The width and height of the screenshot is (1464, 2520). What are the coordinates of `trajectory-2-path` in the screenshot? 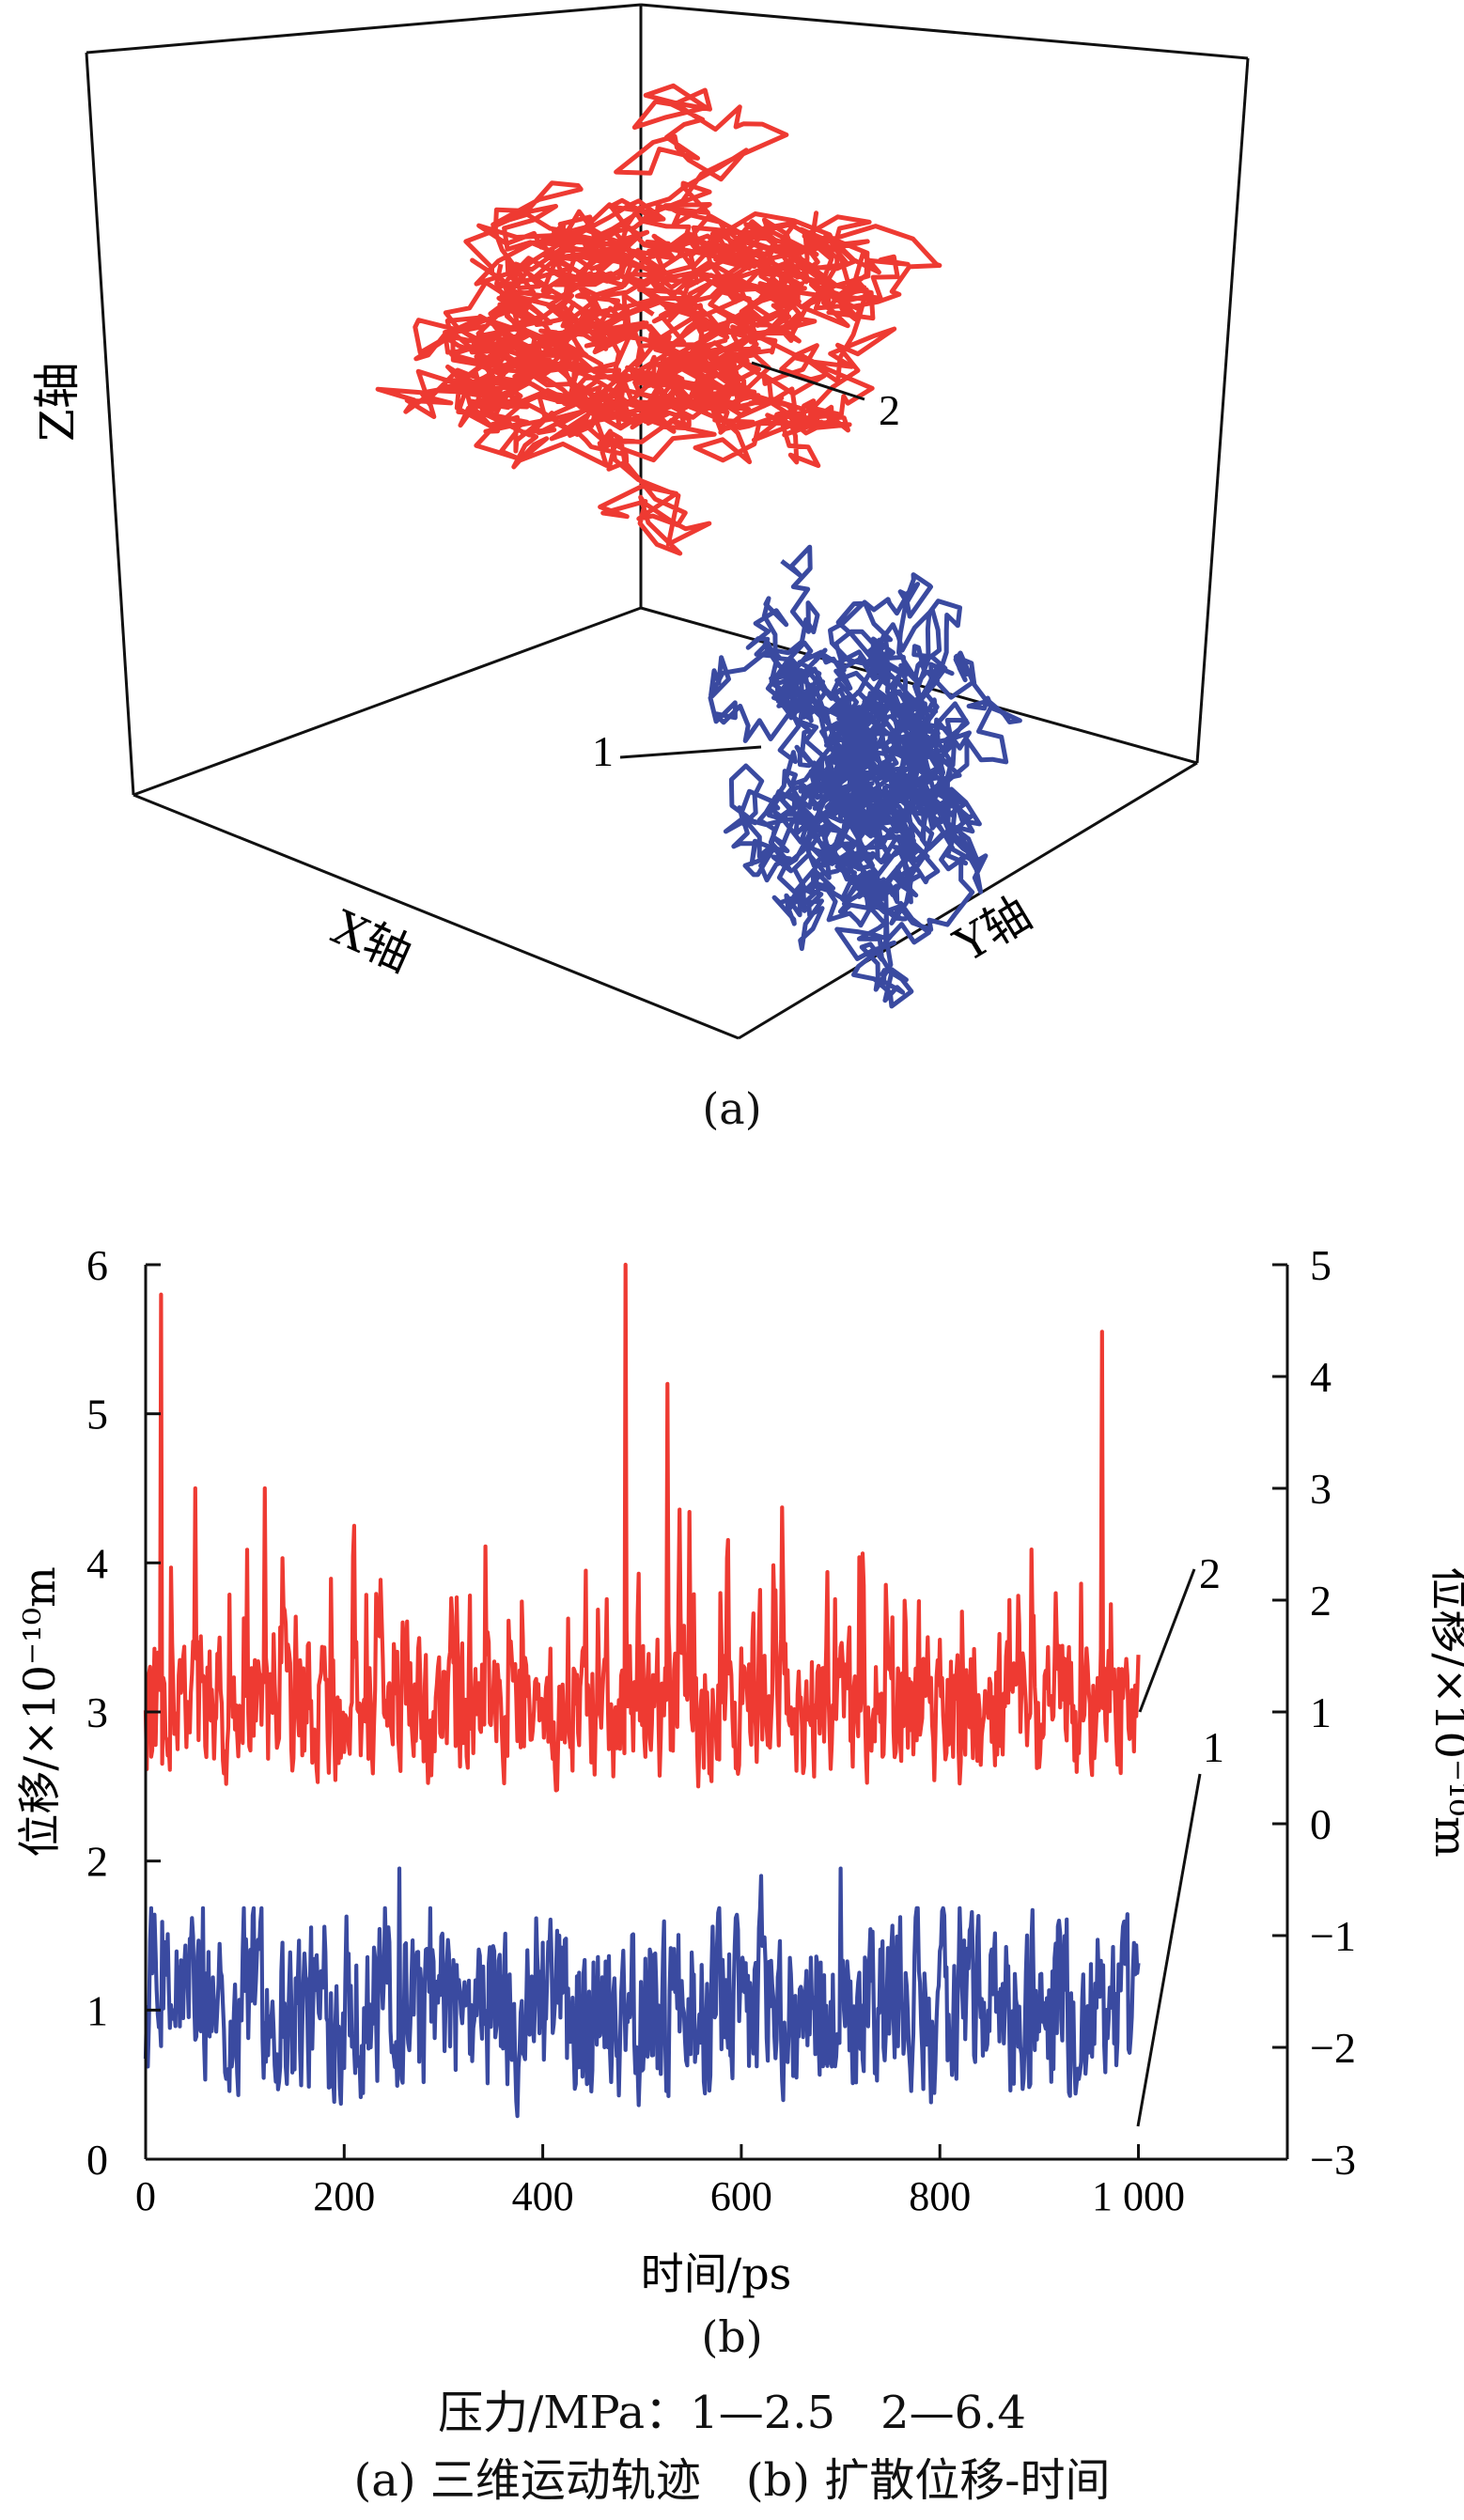 It's located at (658, 319).